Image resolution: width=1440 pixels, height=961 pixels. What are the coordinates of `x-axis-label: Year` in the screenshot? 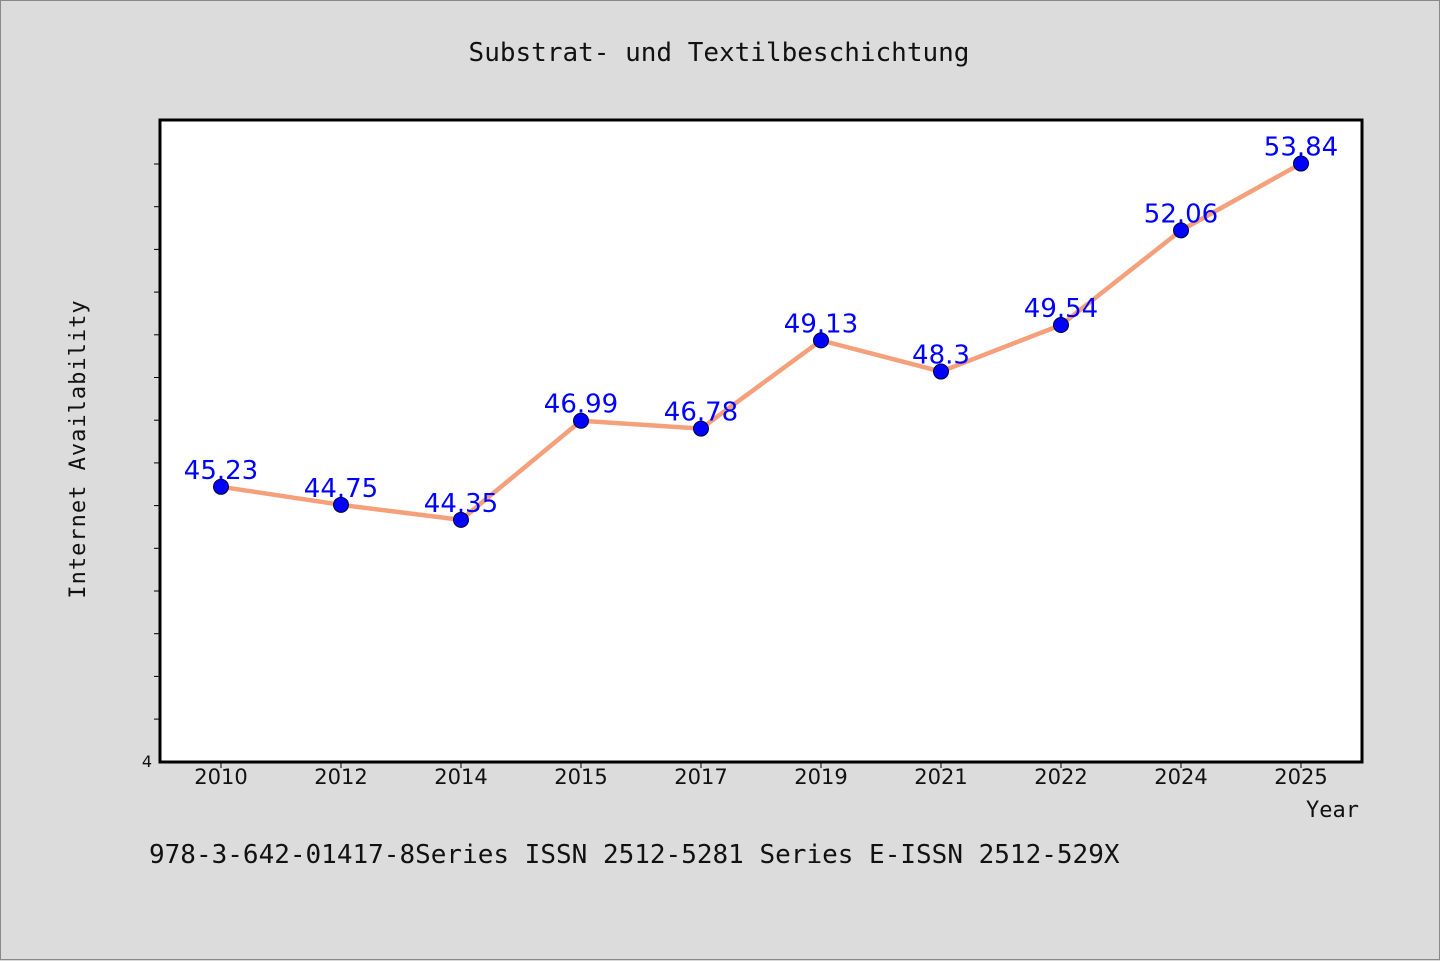 It's located at (1332, 810).